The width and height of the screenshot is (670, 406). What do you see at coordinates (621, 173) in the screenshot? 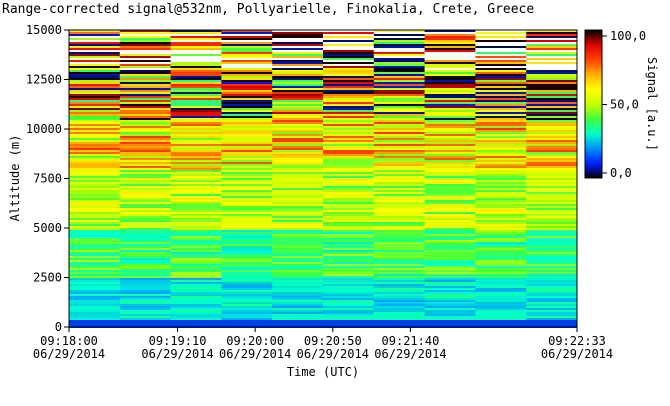
I see `colorbar-tick-label: 0,0` at bounding box center [621, 173].